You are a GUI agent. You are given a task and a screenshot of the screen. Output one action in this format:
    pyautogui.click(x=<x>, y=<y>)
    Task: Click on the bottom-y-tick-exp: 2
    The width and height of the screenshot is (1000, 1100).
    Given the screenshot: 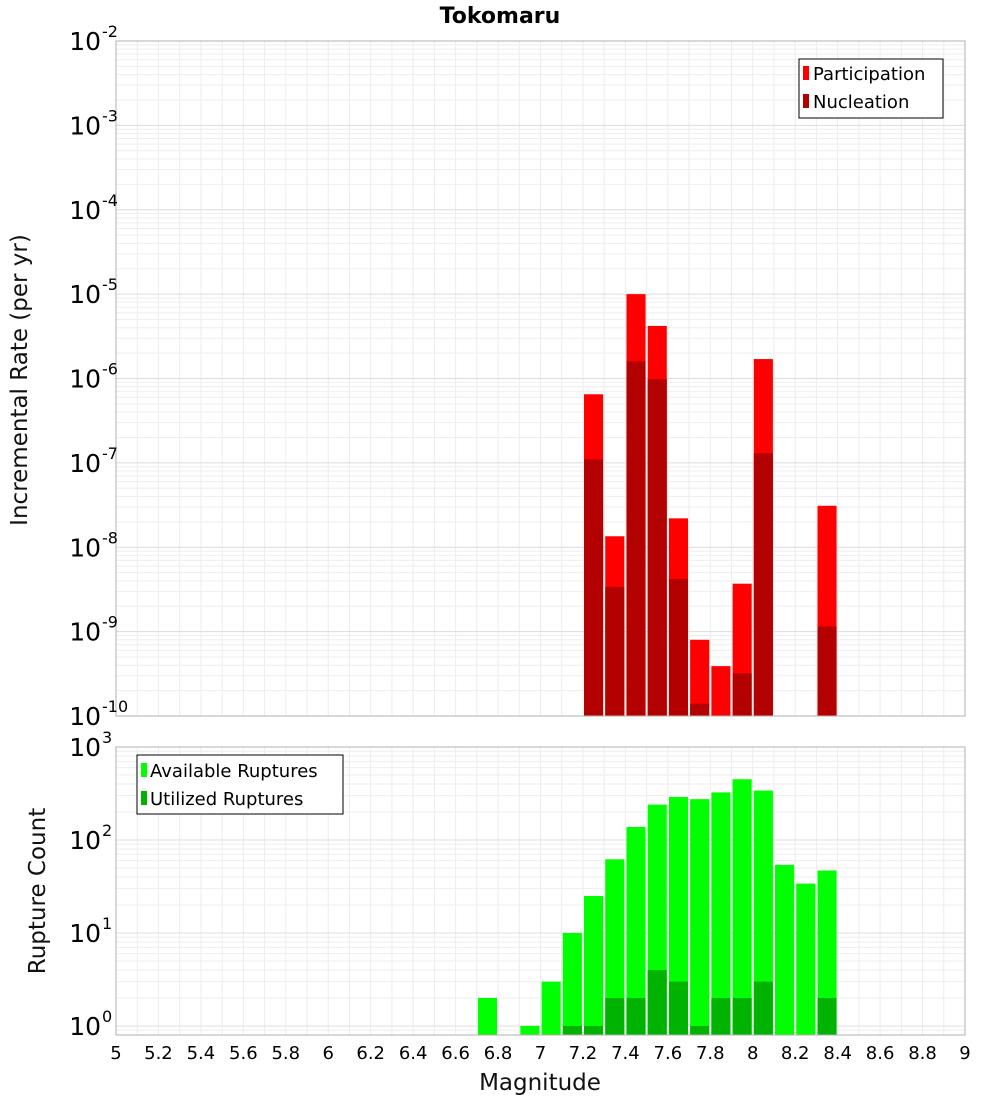 What is the action you would take?
    pyautogui.click(x=107, y=830)
    